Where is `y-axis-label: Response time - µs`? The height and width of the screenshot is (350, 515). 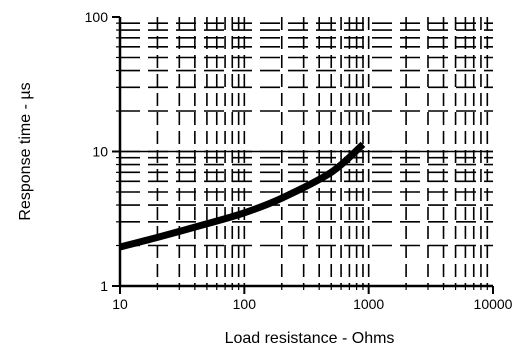 y-axis-label: Response time - µs is located at coordinates (25, 151).